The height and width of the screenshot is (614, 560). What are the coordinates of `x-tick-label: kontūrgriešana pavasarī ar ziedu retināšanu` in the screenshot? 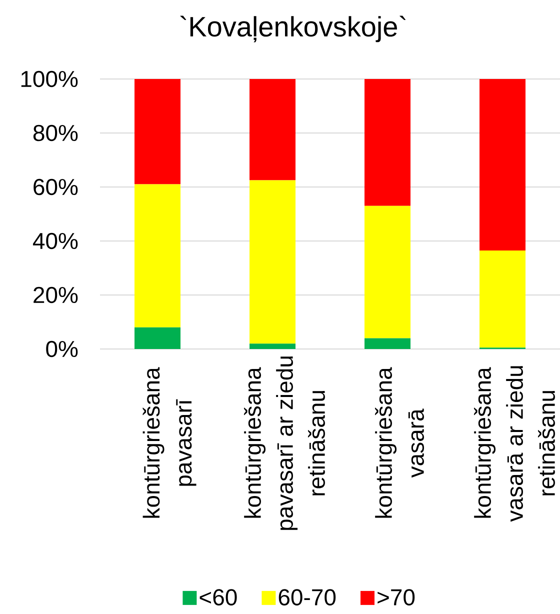 It's located at (284, 443).